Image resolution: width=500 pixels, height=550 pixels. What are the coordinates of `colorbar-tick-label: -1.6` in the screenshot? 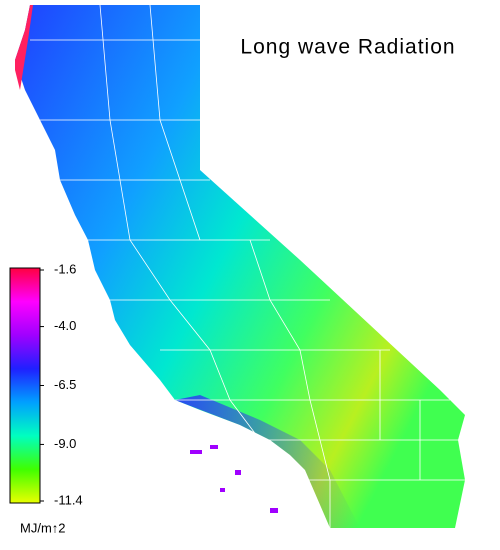 It's located at (65, 268).